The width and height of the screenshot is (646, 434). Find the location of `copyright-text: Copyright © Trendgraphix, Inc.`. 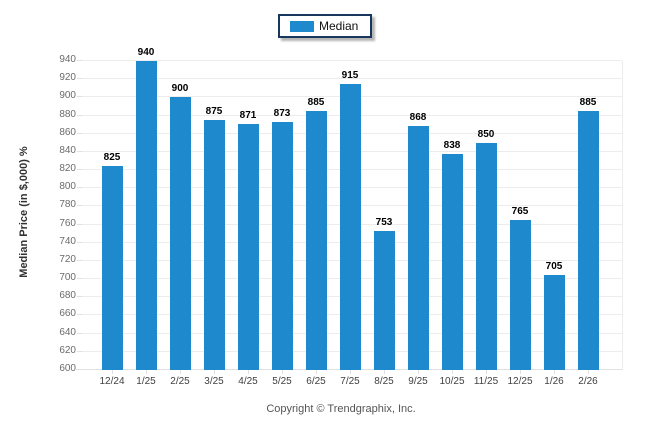

copyright-text: Copyright © Trendgraphix, Inc. is located at coordinates (341, 409).